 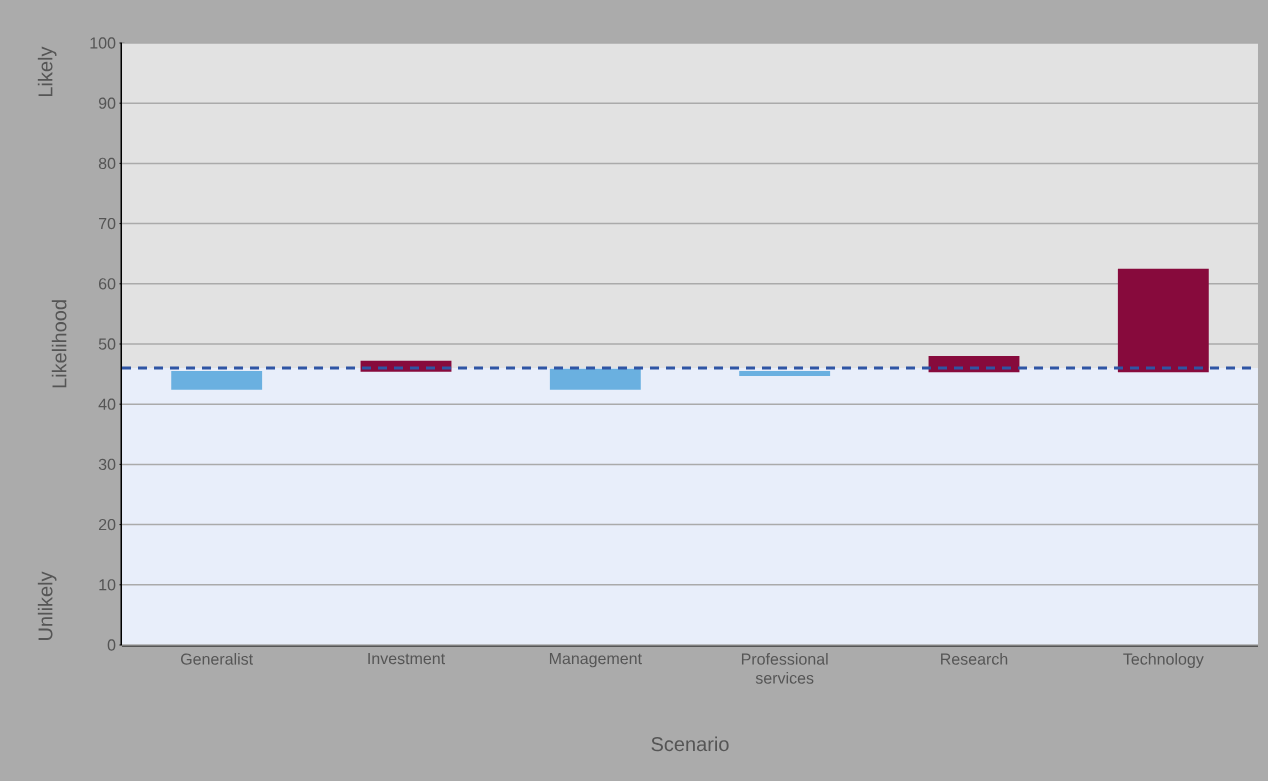 What do you see at coordinates (111, 645) in the screenshot?
I see `y-tick-label: 0` at bounding box center [111, 645].